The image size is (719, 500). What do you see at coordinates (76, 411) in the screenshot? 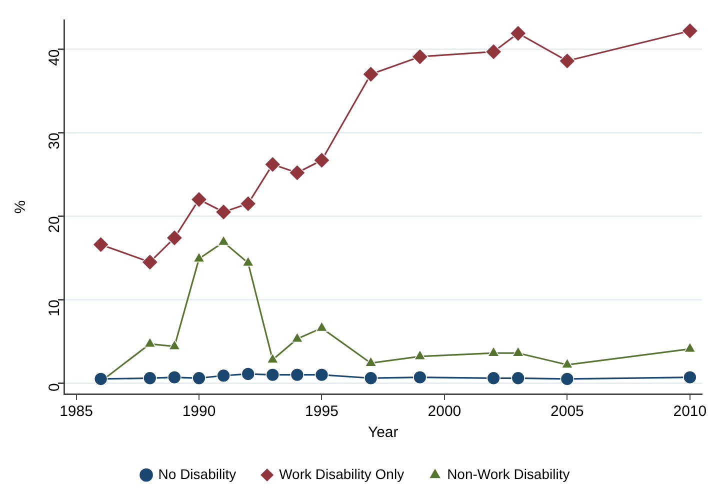
I see `x-tick-label: 1985` at bounding box center [76, 411].